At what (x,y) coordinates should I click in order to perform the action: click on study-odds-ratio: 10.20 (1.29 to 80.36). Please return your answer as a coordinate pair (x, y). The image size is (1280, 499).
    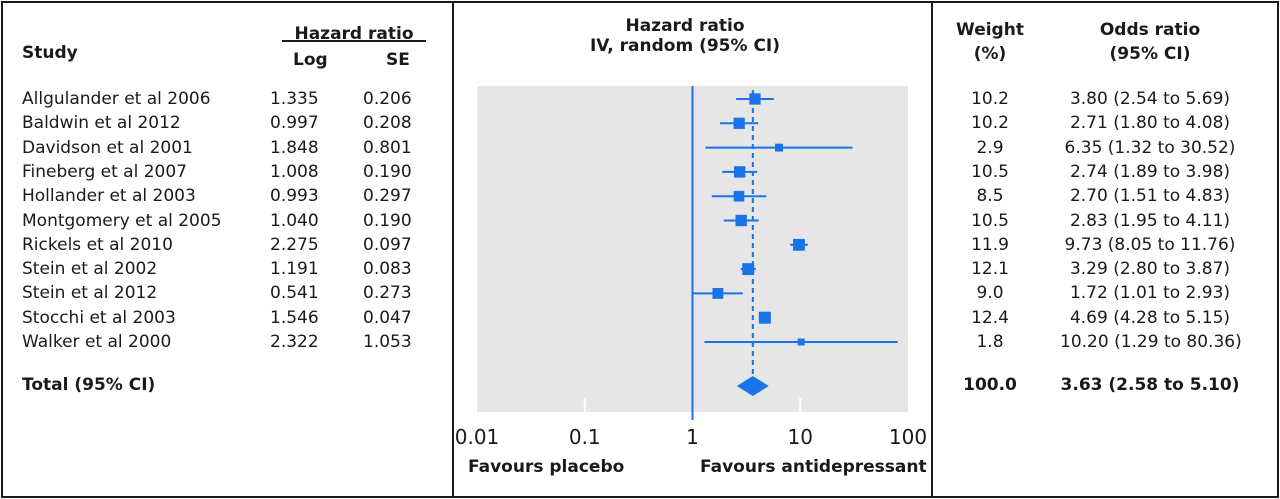
    Looking at the image, I should click on (1151, 342).